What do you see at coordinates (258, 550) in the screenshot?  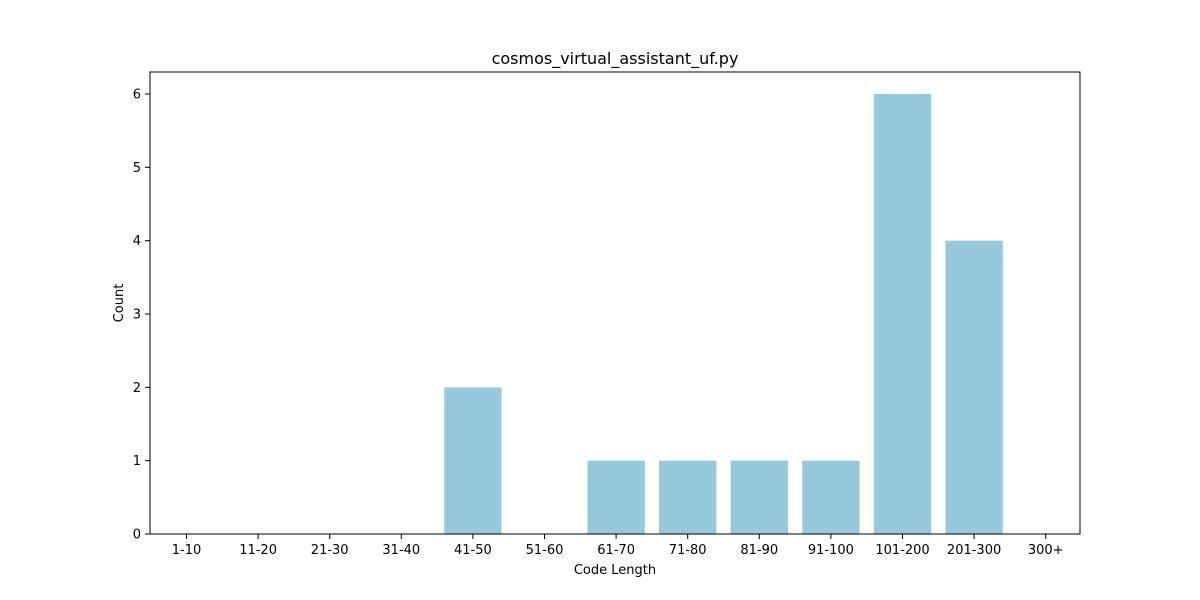 I see `x-tick-label: 11-20` at bounding box center [258, 550].